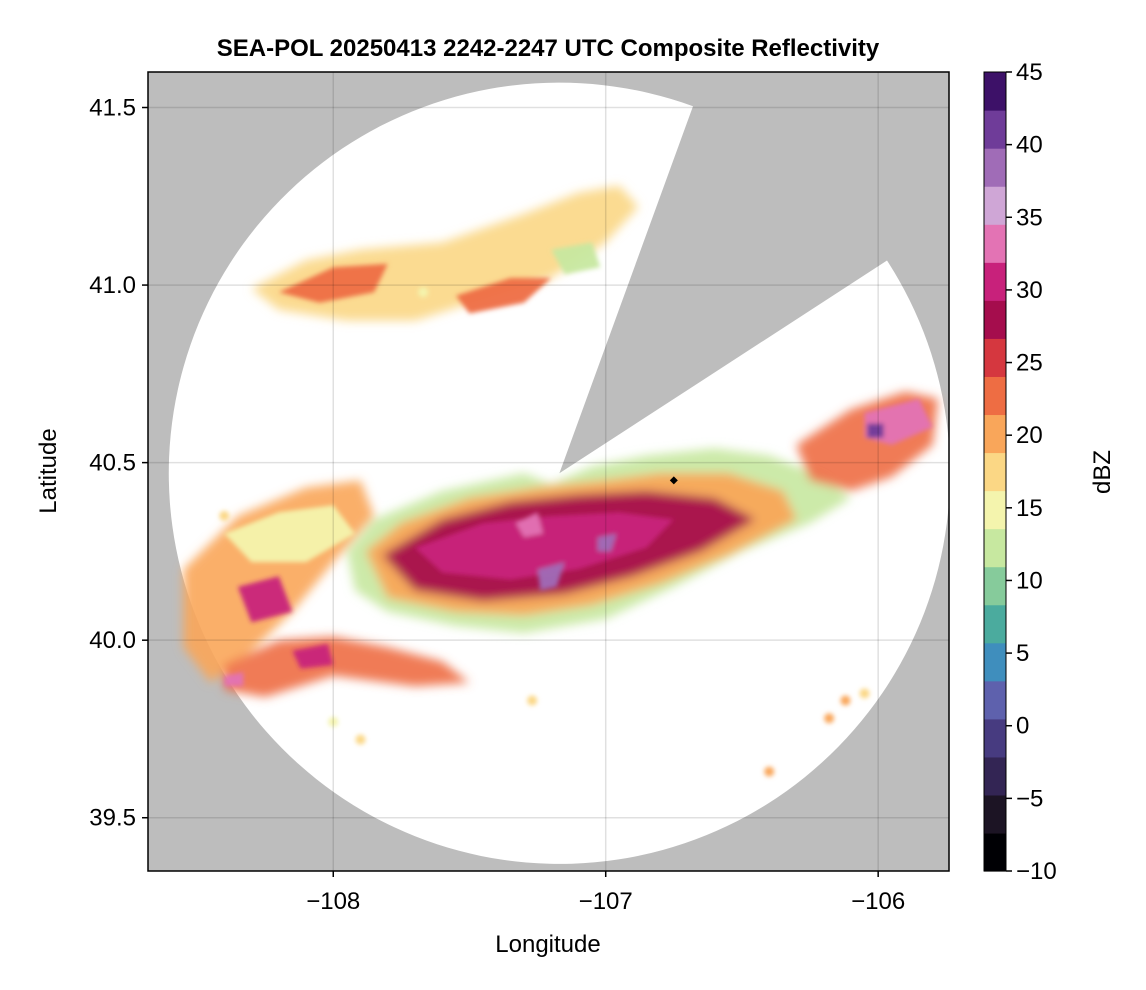  What do you see at coordinates (290, 534) in the screenshot?
I see `echo-west-plateau` at bounding box center [290, 534].